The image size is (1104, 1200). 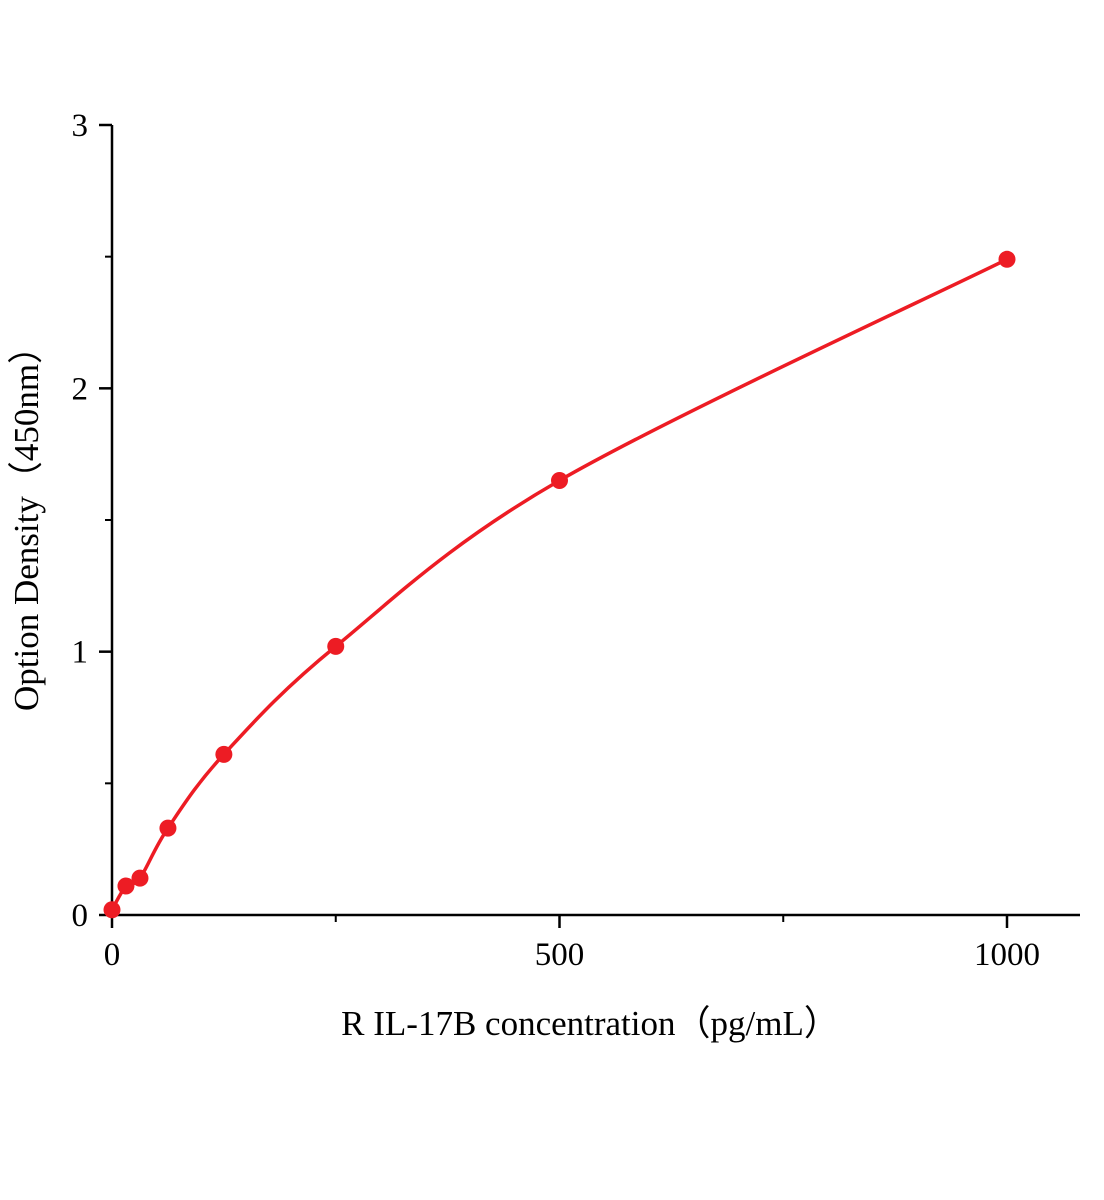 I want to click on y-tick-label: 1, so click(x=80, y=653).